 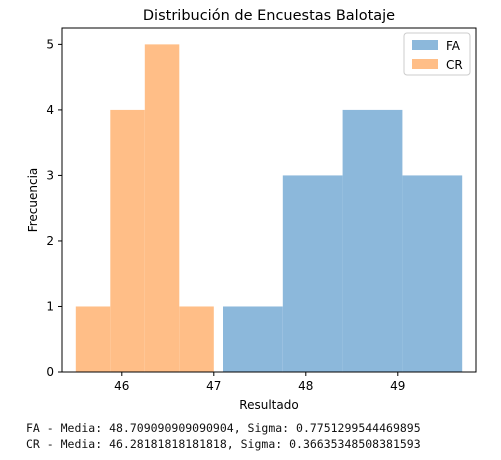 I want to click on legend-swatch-cr, so click(x=425, y=64).